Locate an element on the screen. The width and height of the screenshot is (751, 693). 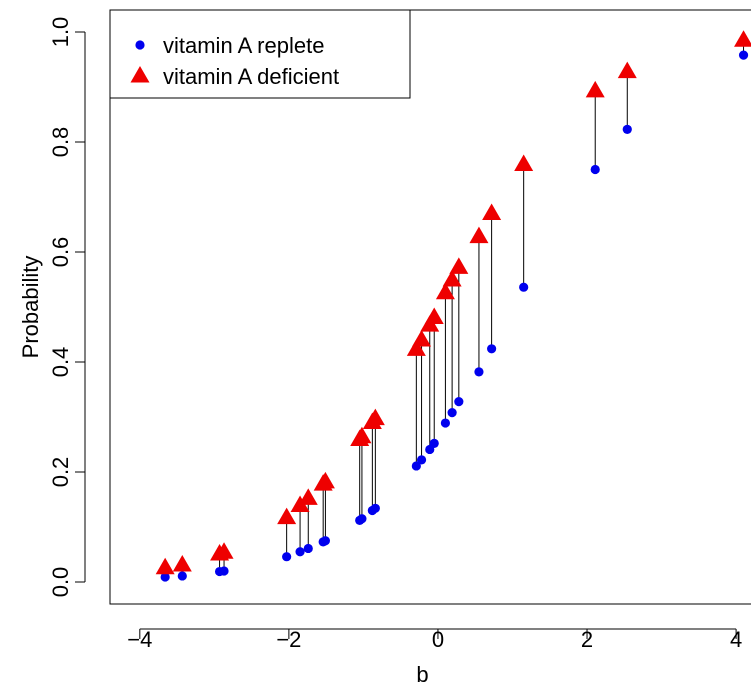
y-tick-label: 0.2 is located at coordinates (60, 472).